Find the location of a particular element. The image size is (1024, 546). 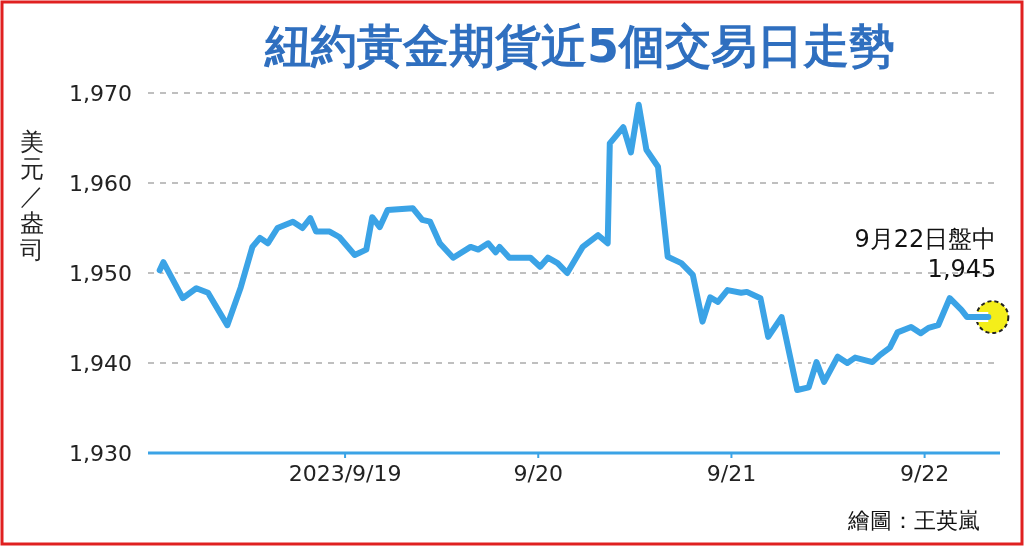

x-tick-label: 2023/9/19 is located at coordinates (345, 473).